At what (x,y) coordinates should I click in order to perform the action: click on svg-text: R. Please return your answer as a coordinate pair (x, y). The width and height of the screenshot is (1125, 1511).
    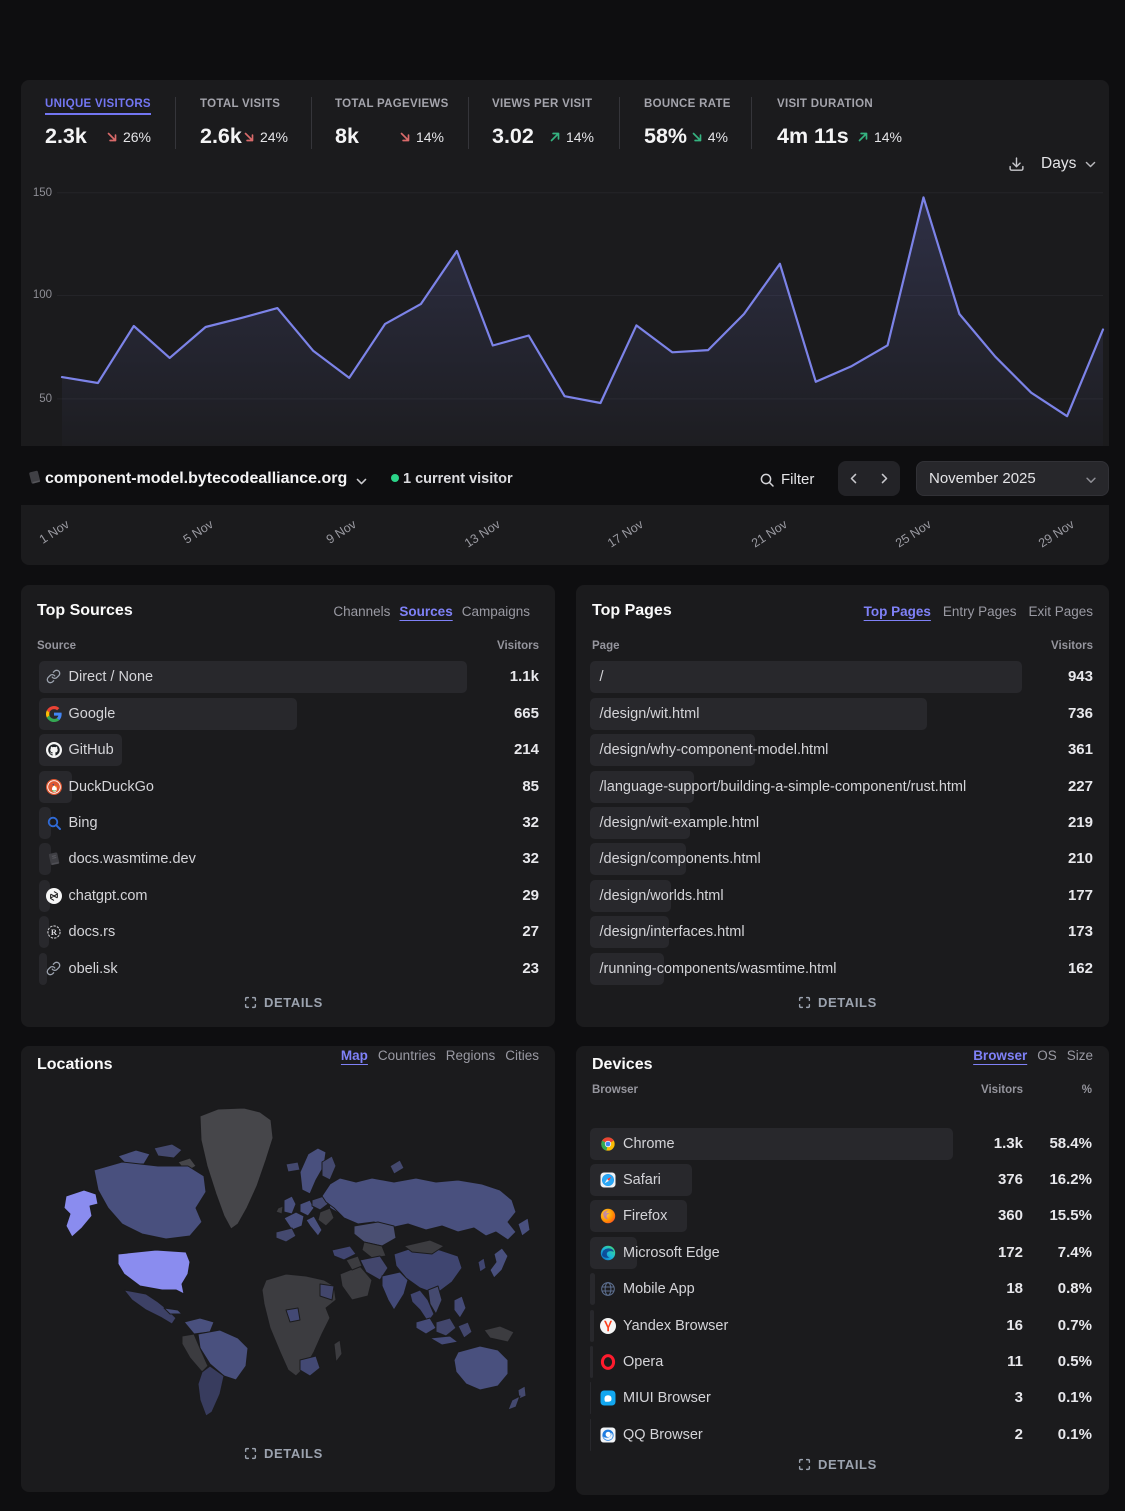
    Looking at the image, I should click on (54, 932).